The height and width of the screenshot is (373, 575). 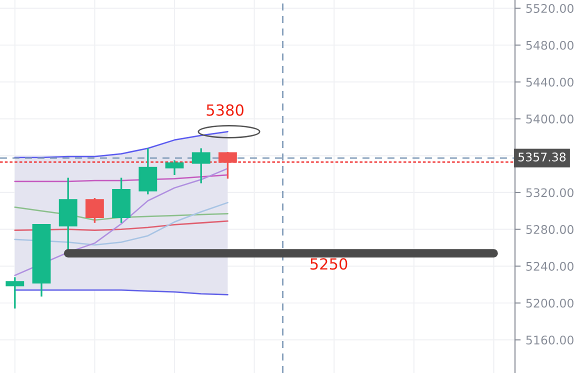 I want to click on ref-line-label: 5357.38, so click(x=542, y=157).